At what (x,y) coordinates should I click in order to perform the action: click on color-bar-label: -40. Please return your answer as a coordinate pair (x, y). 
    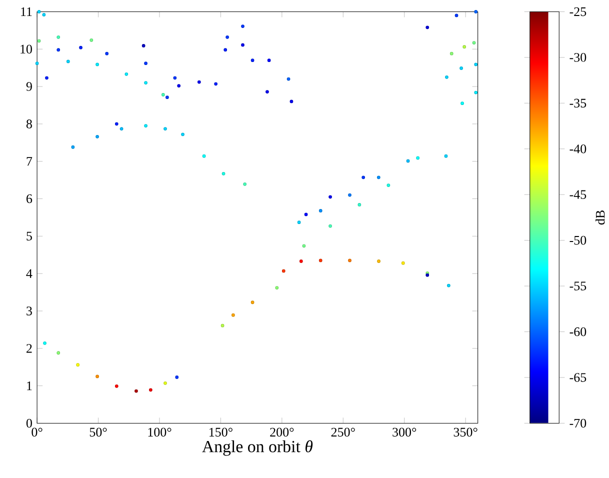
    Looking at the image, I should click on (578, 149).